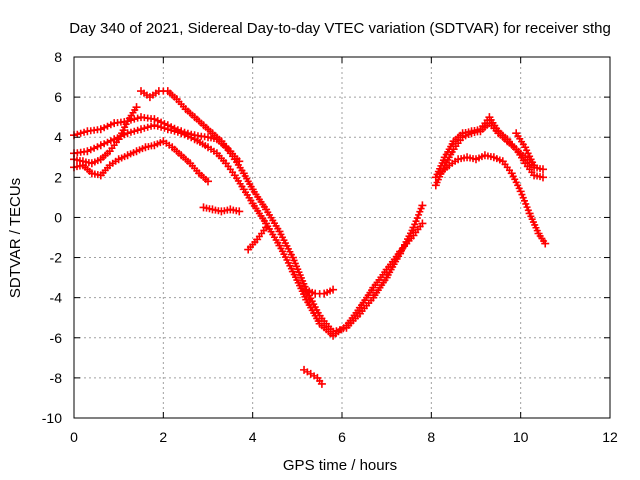 Image resolution: width=640 pixels, height=480 pixels. I want to click on x-tick-label: 6, so click(342, 437).